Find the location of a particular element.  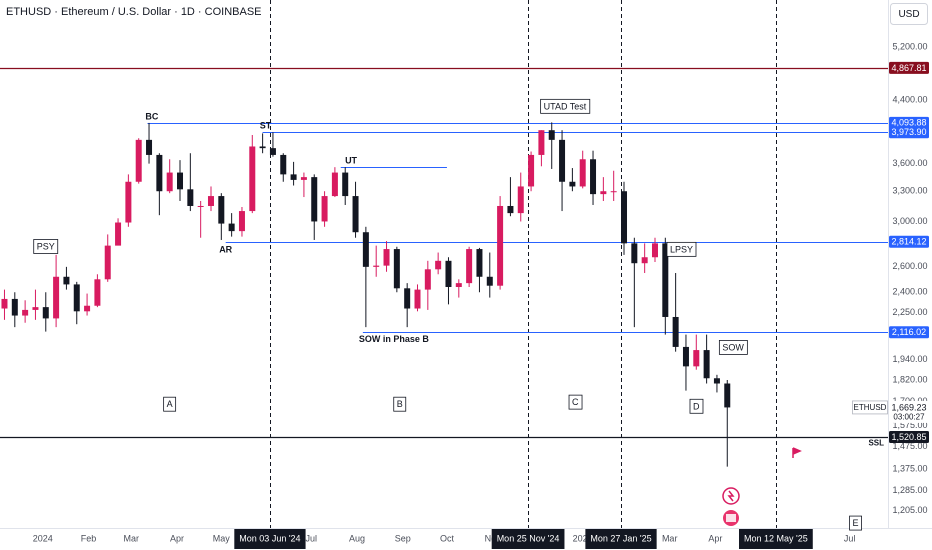

symbol-tag: ETHUSD is located at coordinates (870, 407).